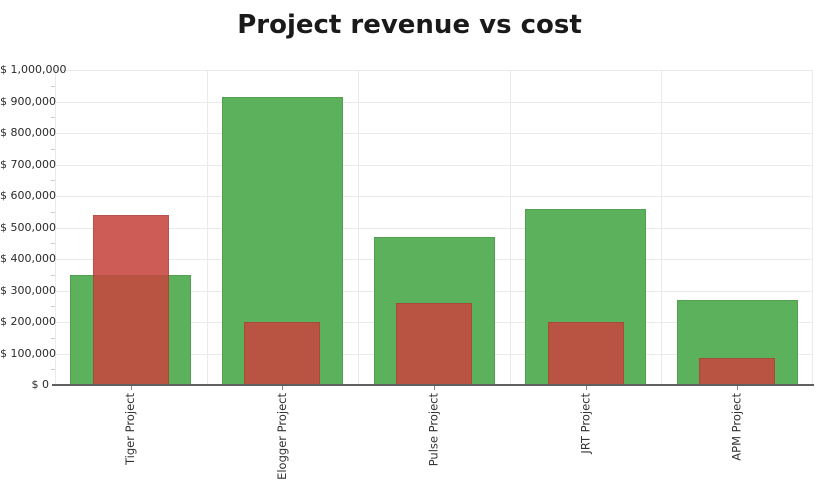 The width and height of the screenshot is (819, 496). Describe the element at coordinates (40, 384) in the screenshot. I see `y-tick-label: $ 0` at that location.